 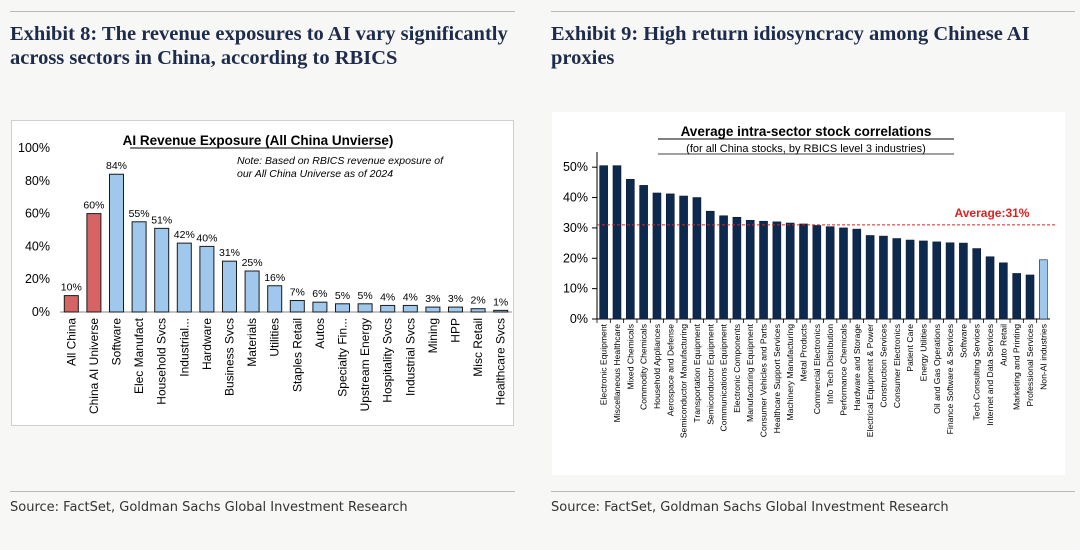 What do you see at coordinates (162, 361) in the screenshot?
I see `category-label-household-svcs: Household Svcs` at bounding box center [162, 361].